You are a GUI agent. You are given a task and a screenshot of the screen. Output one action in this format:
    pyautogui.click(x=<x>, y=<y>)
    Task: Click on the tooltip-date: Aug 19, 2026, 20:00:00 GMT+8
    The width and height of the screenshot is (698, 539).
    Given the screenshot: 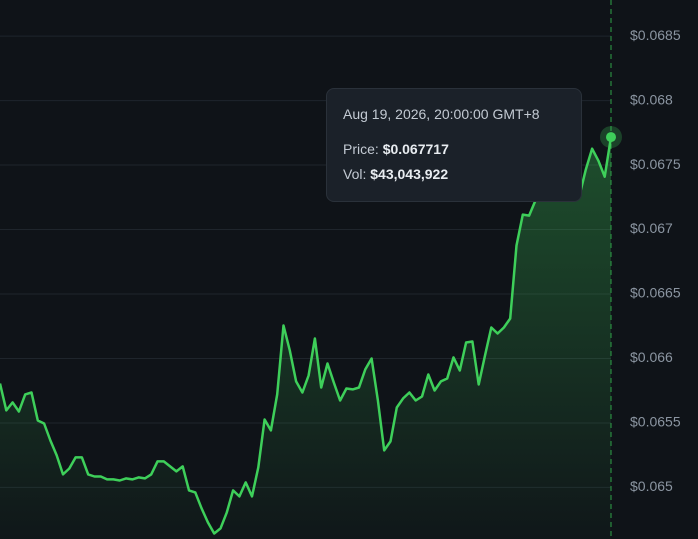 What is the action you would take?
    pyautogui.click(x=441, y=114)
    